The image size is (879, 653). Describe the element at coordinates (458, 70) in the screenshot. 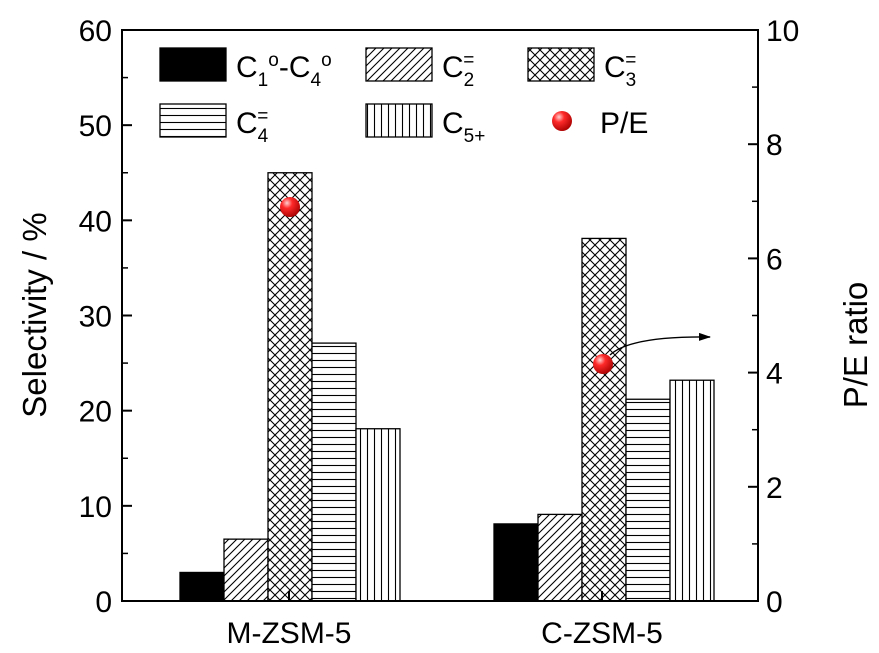

I see `legend-label: C2=` at that location.